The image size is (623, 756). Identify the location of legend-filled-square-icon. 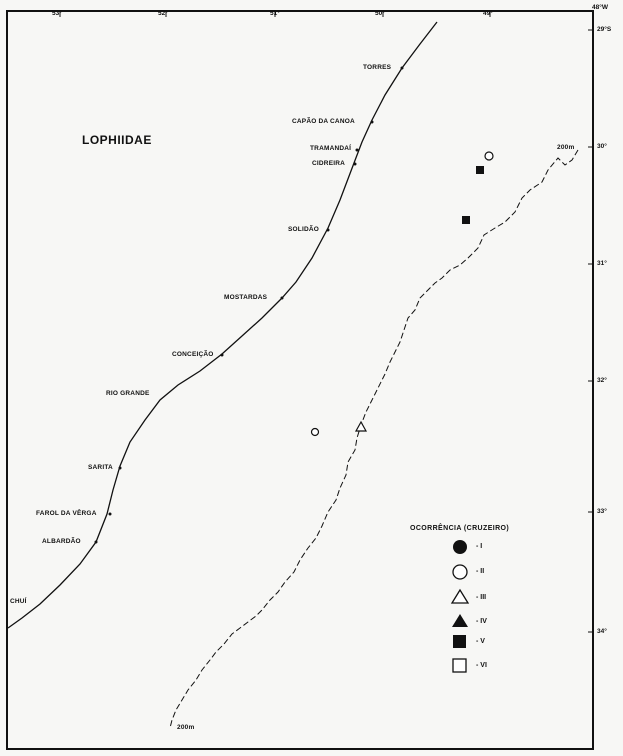
(459, 641).